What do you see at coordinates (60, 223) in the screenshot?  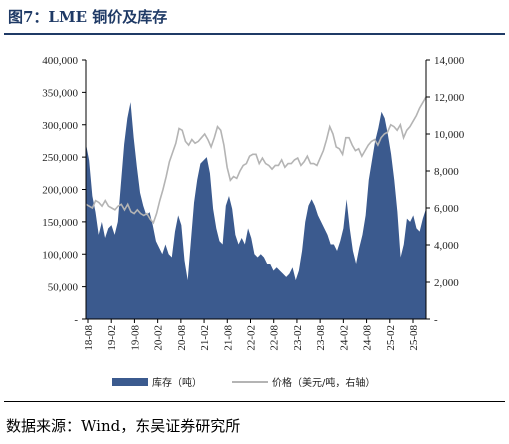 I see `left-tick-label: 150,000` at bounding box center [60, 223].